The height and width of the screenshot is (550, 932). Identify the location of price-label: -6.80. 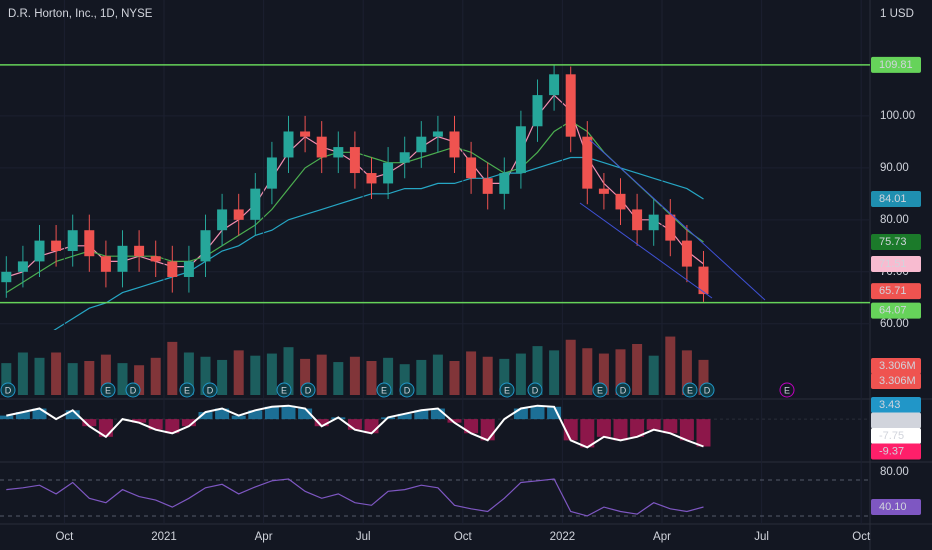
(891, 420).